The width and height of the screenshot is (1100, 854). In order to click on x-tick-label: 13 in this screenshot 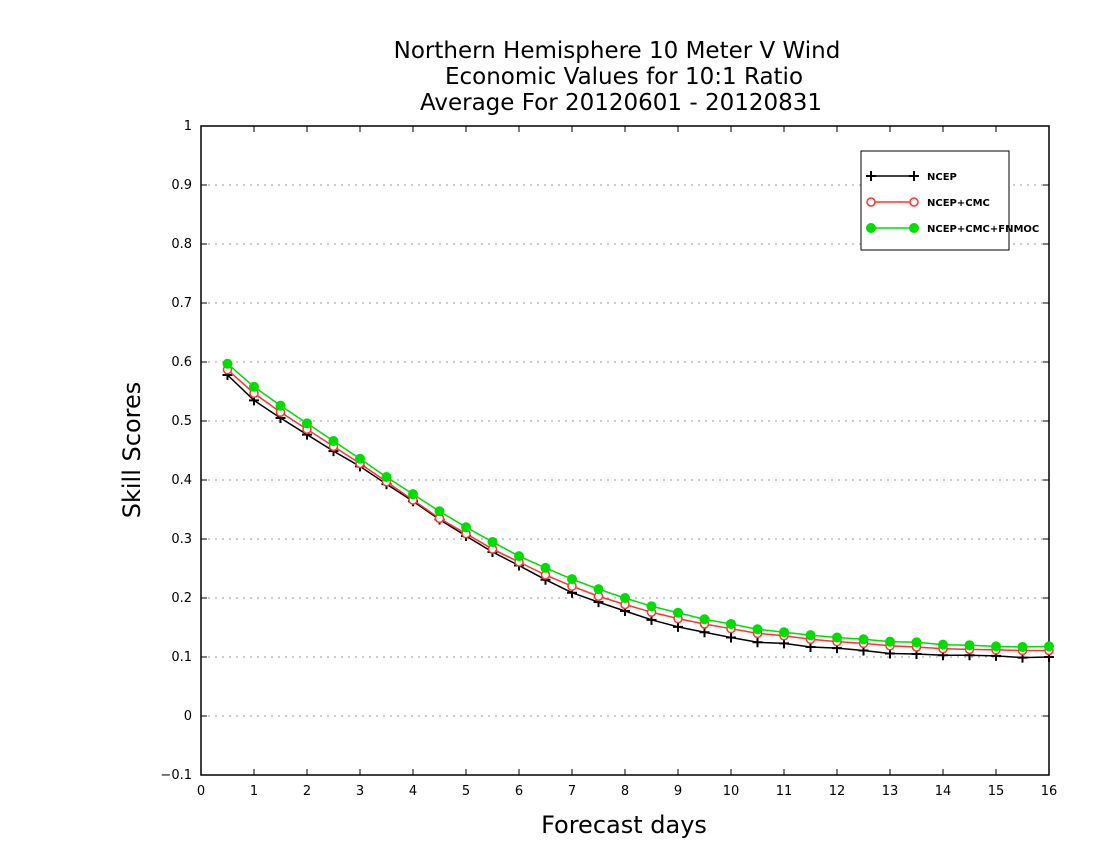, I will do `click(890, 791)`.